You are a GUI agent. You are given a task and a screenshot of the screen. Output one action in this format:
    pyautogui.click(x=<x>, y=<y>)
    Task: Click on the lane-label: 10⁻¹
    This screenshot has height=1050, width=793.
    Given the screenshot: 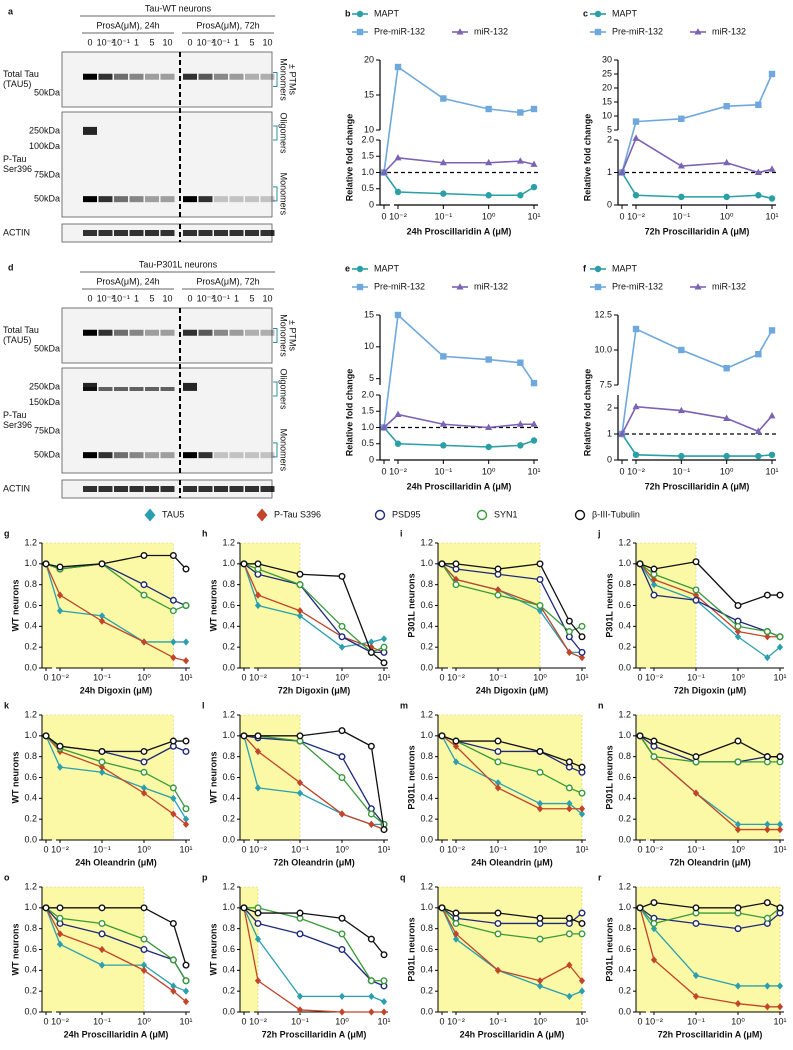 What is the action you would take?
    pyautogui.click(x=121, y=298)
    